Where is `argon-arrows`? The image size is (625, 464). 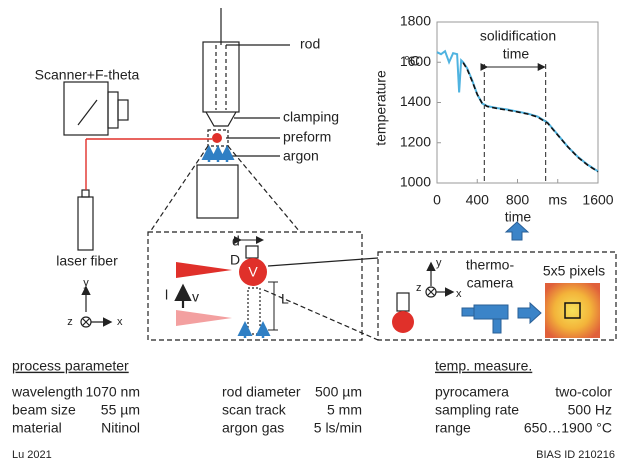
argon-arrows is located at coordinates (236, 241).